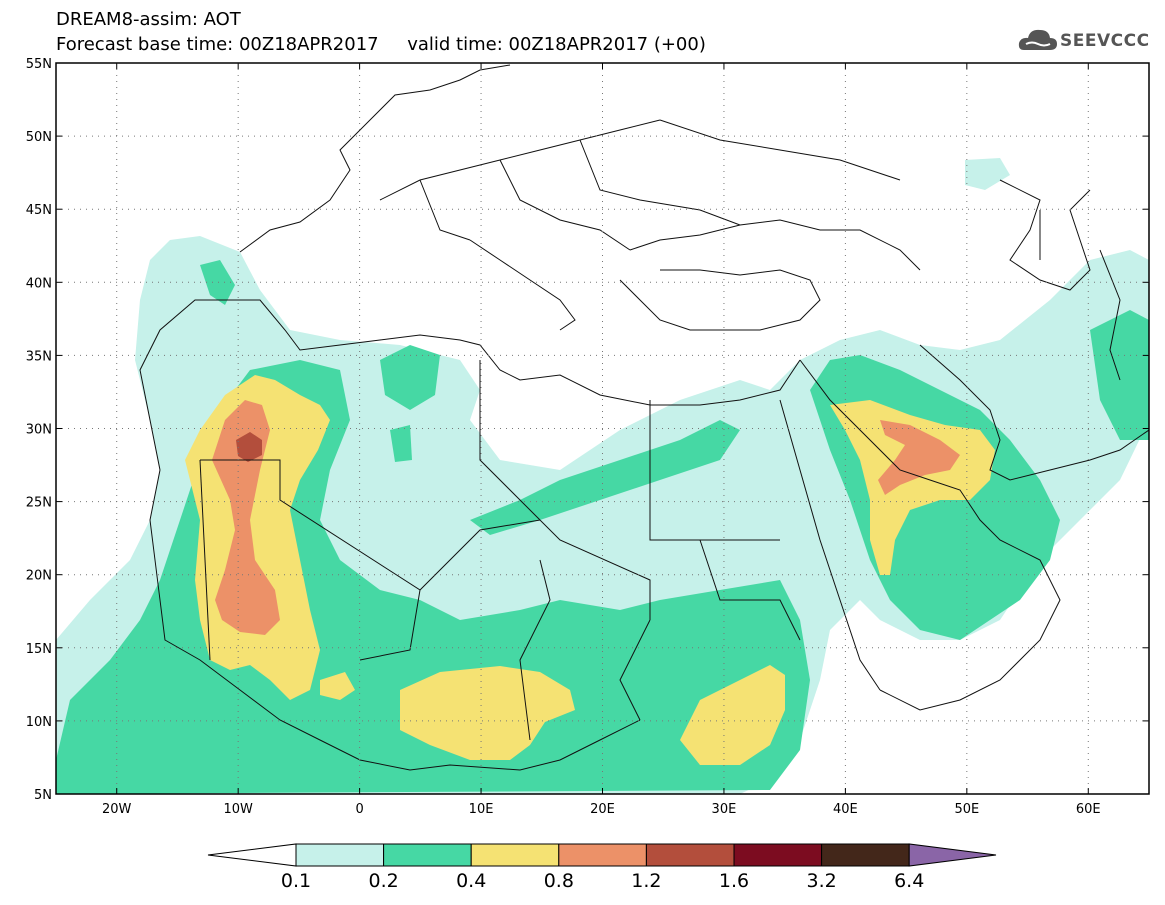 The image size is (1165, 905). I want to click on longitude-labels: 20W 10W 0 10E 20E 30E 40E 50E 60E, so click(601, 809).